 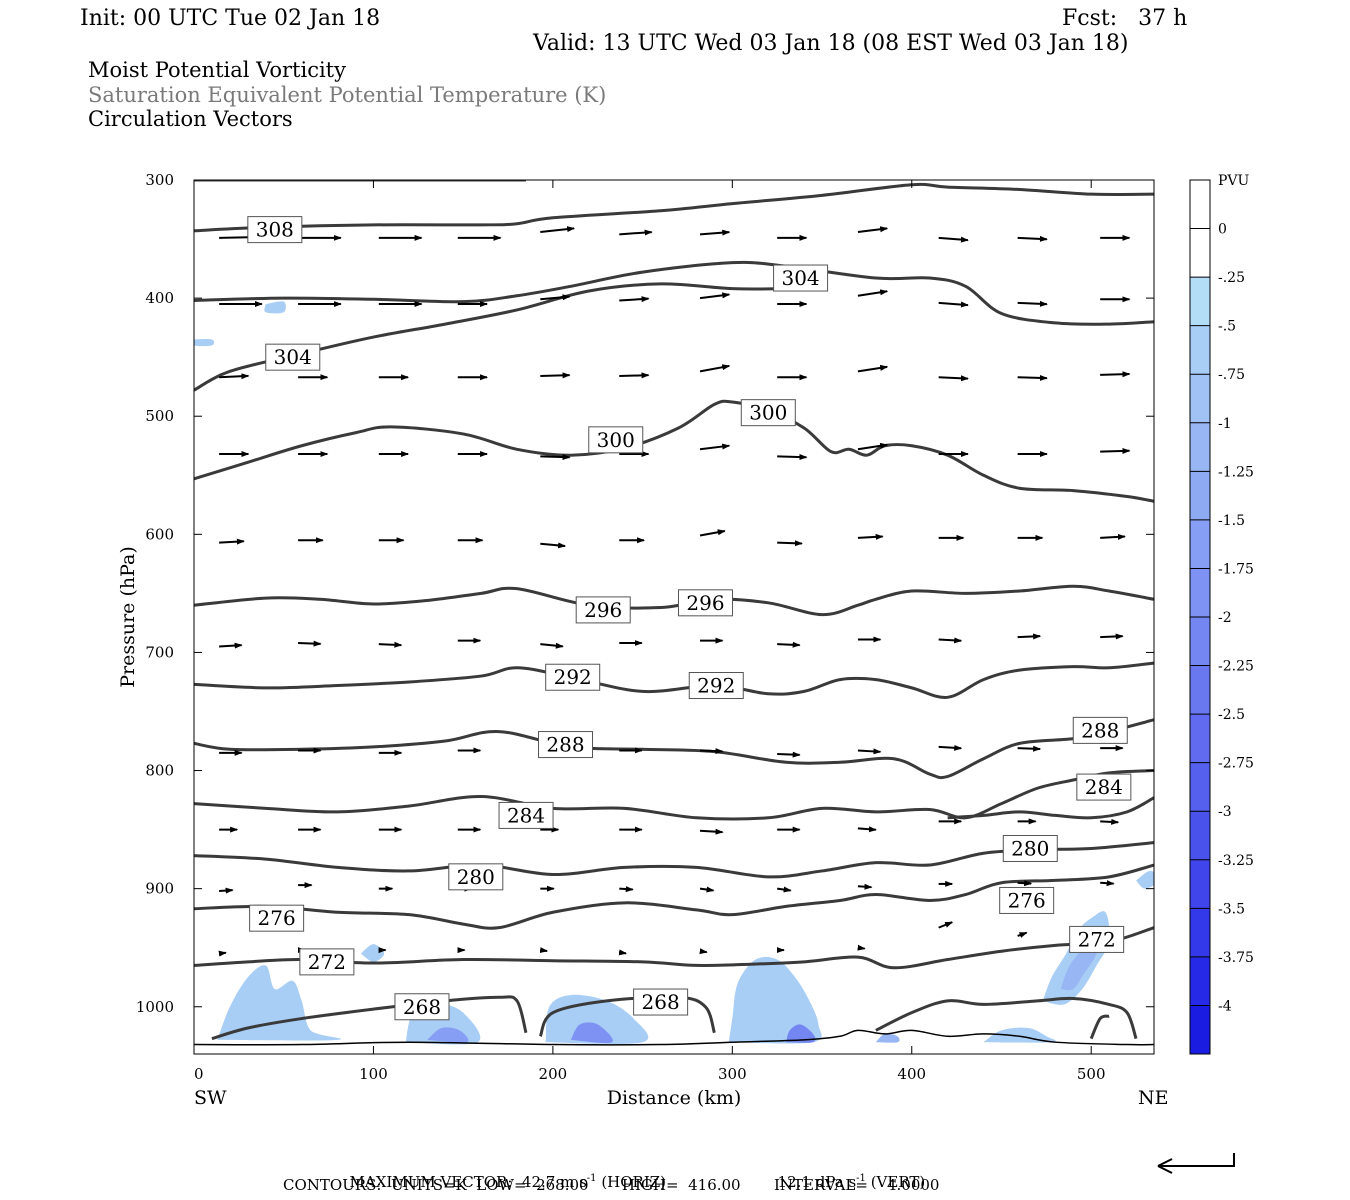 What do you see at coordinates (327, 962) in the screenshot?
I see `contour-label: 272` at bounding box center [327, 962].